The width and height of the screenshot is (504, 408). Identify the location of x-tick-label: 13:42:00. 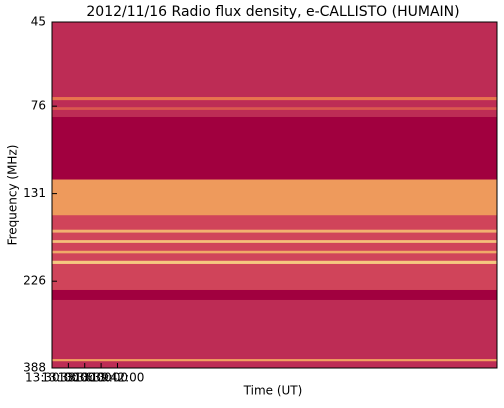
(118, 378).